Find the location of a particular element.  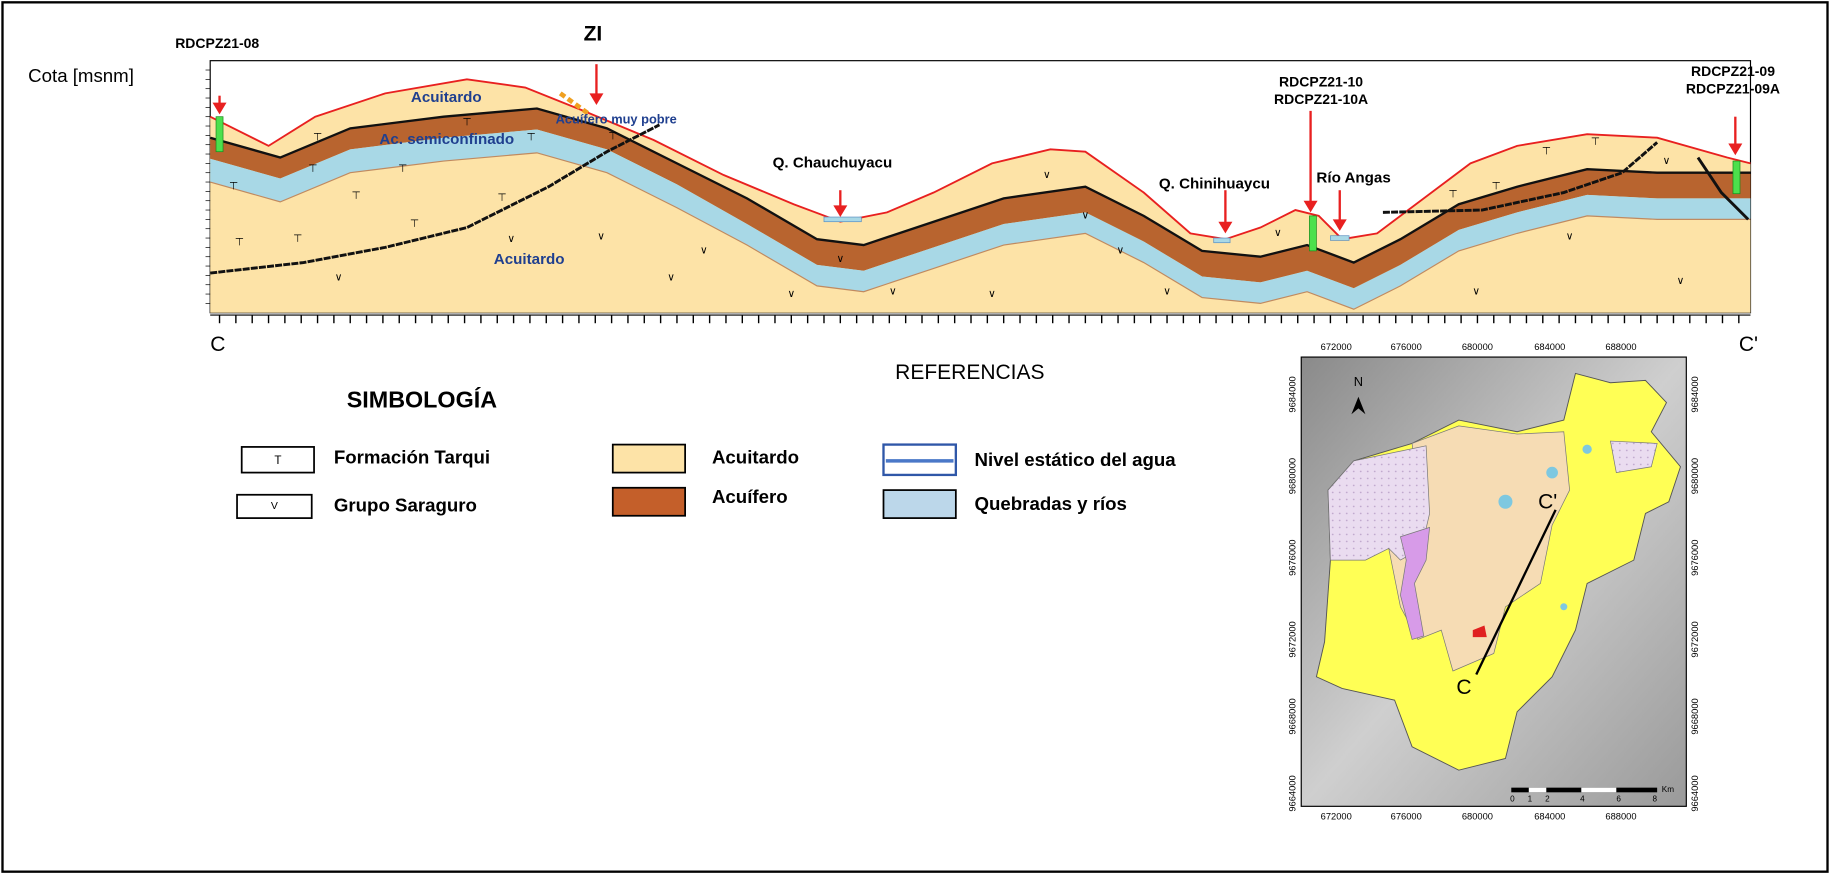

north-arrow is located at coordinates (1358, 405).